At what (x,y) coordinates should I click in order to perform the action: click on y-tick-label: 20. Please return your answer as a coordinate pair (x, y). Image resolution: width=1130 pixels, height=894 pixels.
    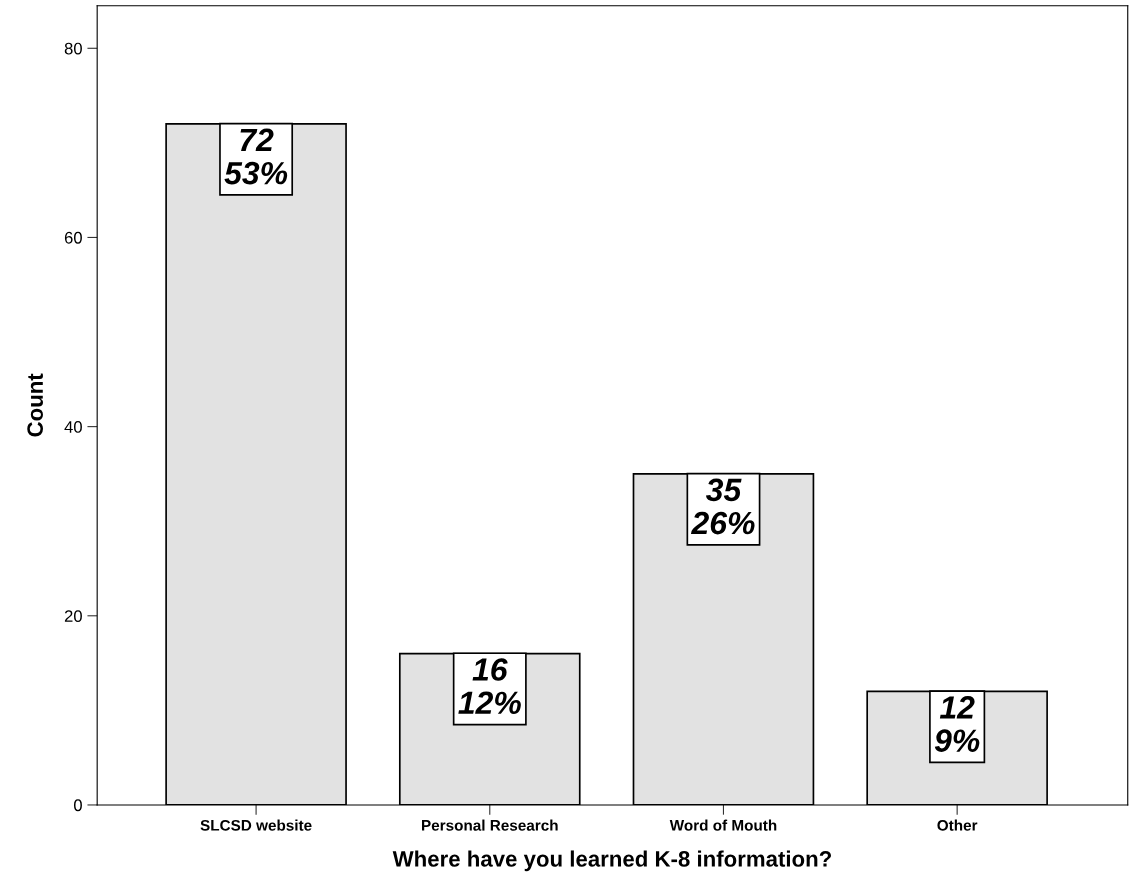
    Looking at the image, I should click on (73, 616).